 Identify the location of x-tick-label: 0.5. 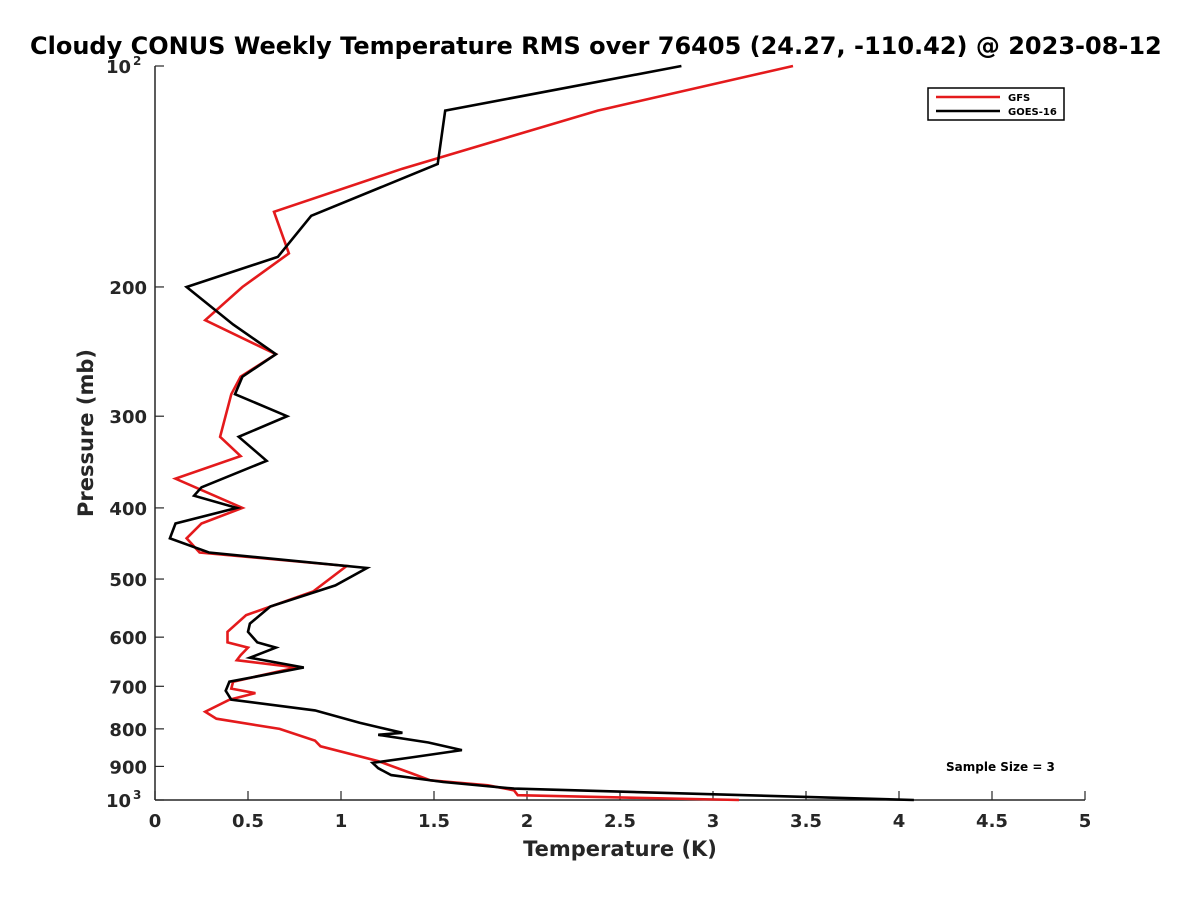
(248, 821).